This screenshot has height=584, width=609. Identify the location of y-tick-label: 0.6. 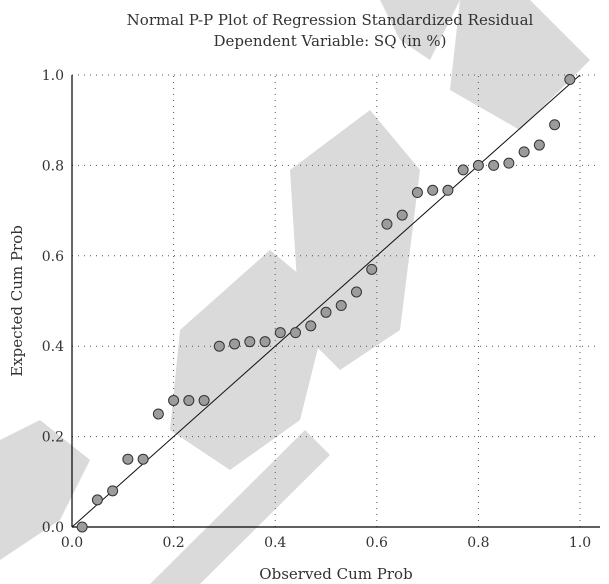
(53, 257).